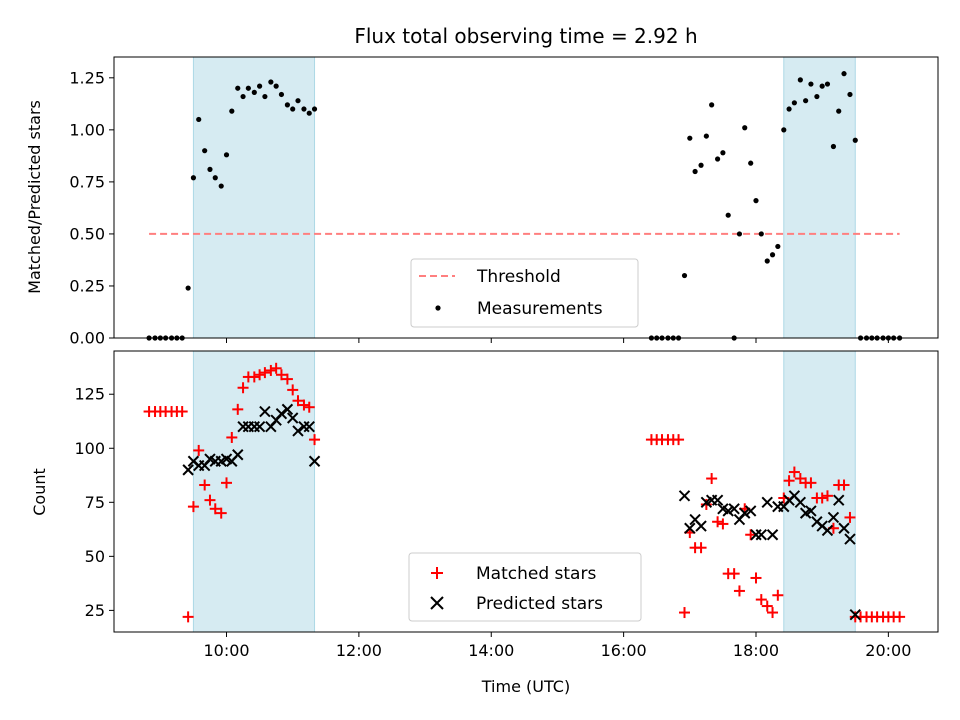  What do you see at coordinates (624, 650) in the screenshot?
I see `x-tick-label: 16:00` at bounding box center [624, 650].